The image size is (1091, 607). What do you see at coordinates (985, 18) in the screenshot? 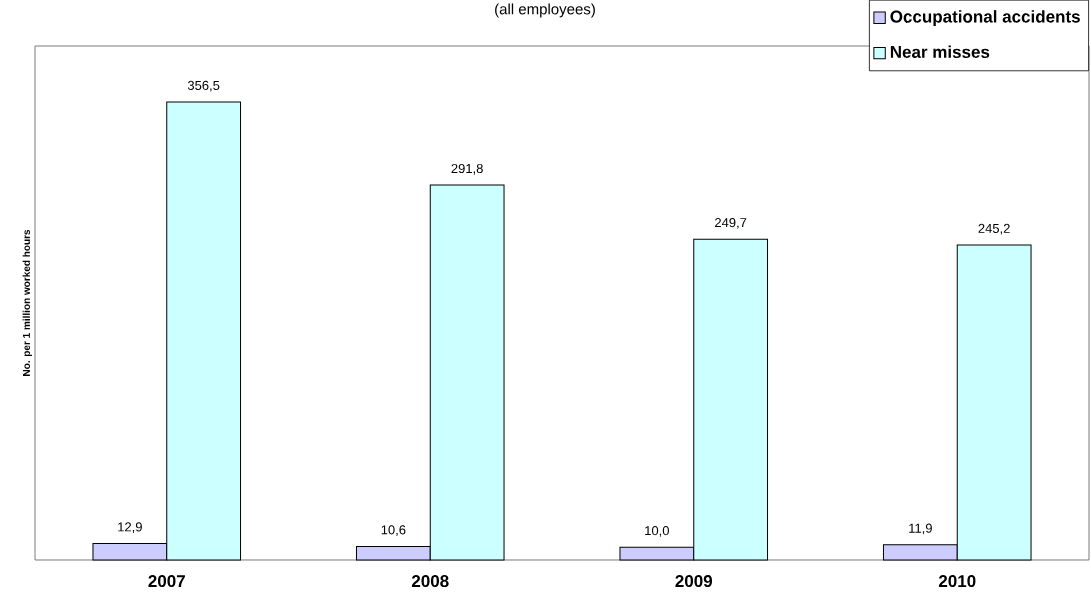
I see `legend-label: Occupational accidents` at bounding box center [985, 18].